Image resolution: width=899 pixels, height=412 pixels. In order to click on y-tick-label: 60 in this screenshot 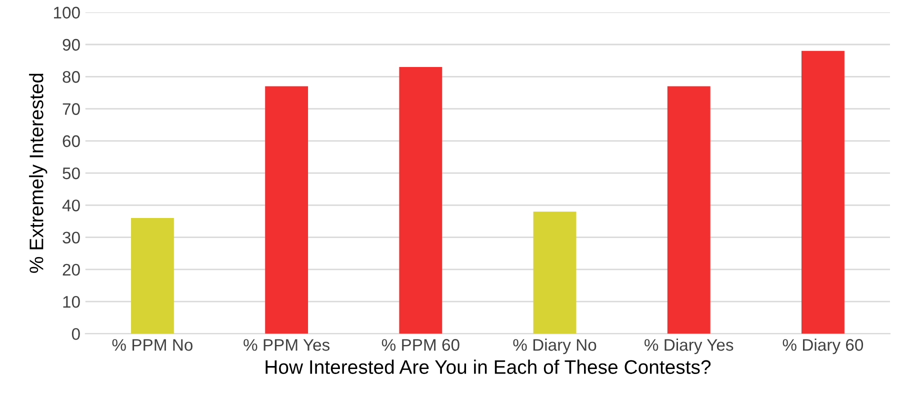, I will do `click(71, 141)`.